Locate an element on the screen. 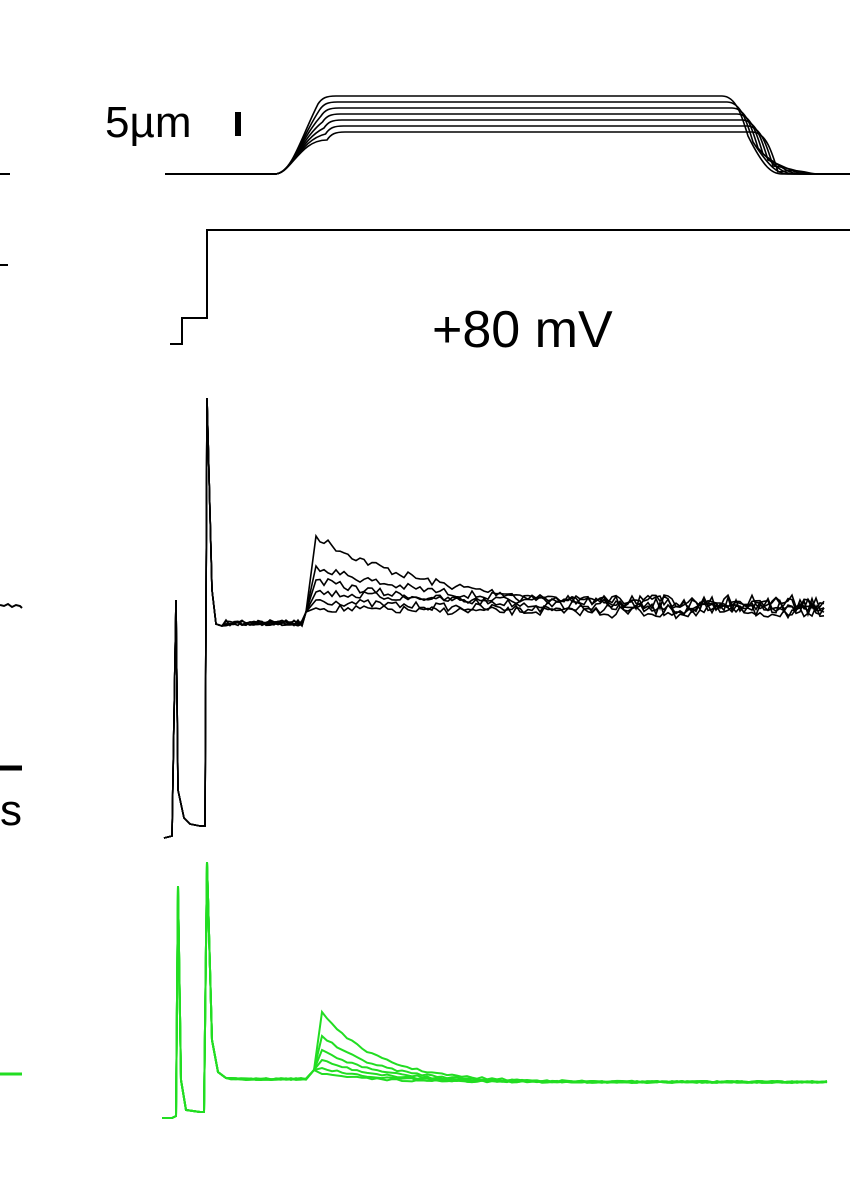 The height and width of the screenshot is (1200, 860). displacement-stimulus-traces is located at coordinates (507, 135).